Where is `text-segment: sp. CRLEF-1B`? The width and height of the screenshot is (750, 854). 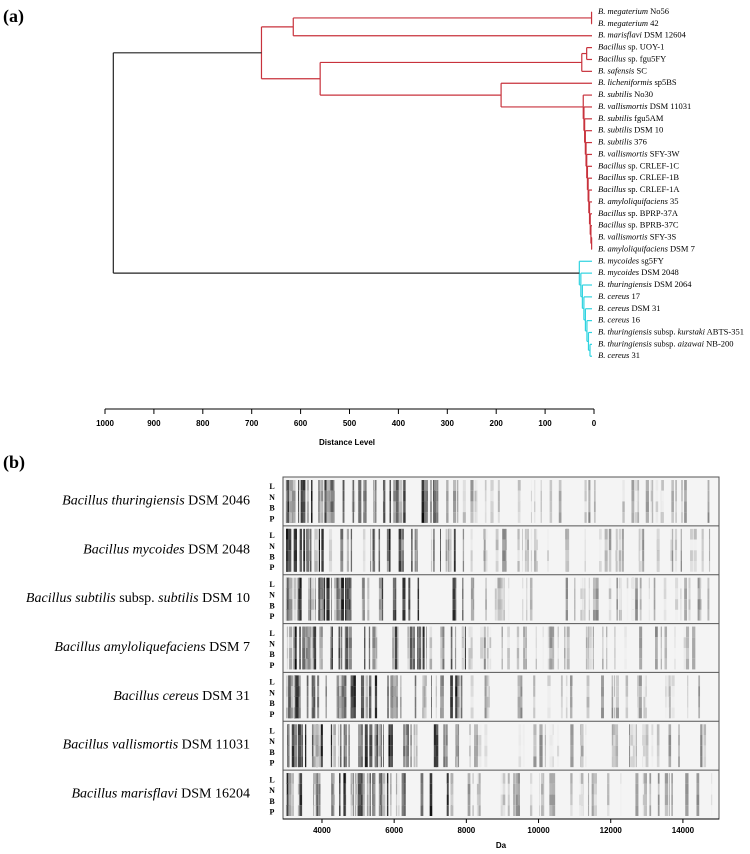 text-segment: sp. CRLEF-1B is located at coordinates (652, 177).